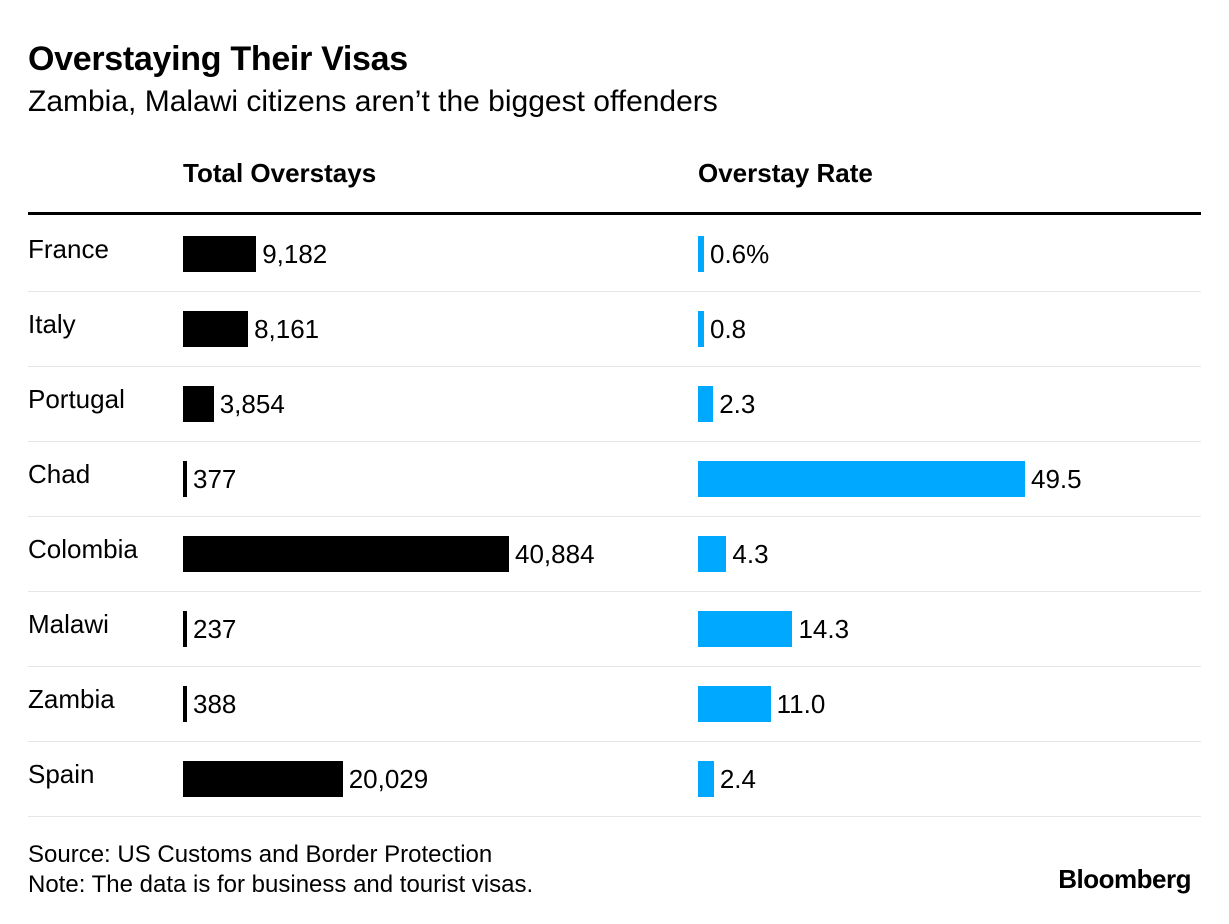 Image resolution: width=1229 pixels, height=924 pixels. I want to click on total-overstays-value-chad: 377, so click(215, 479).